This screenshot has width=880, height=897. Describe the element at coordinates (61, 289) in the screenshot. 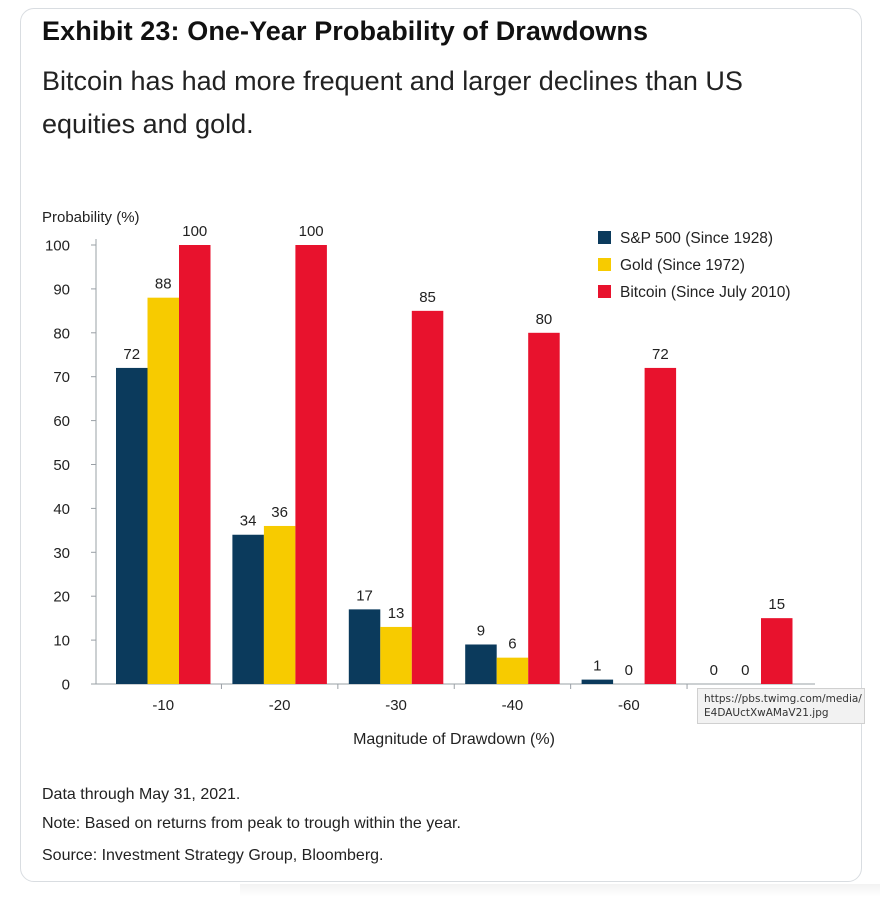

I see `y-tick-label: 90` at that location.